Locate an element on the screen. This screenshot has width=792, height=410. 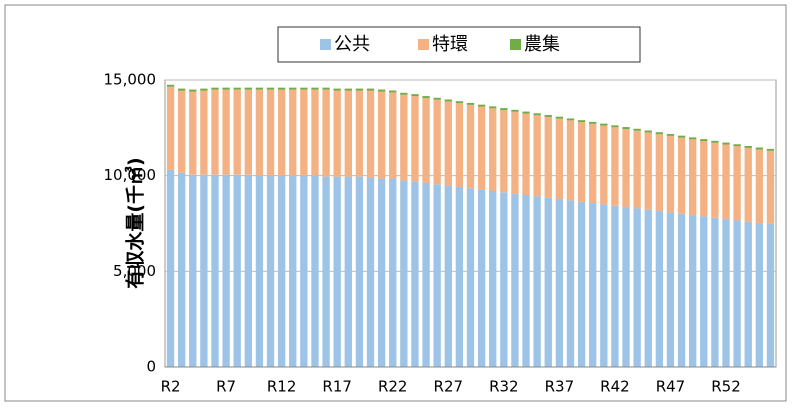
x-tick-label: R22 is located at coordinates (393, 387).